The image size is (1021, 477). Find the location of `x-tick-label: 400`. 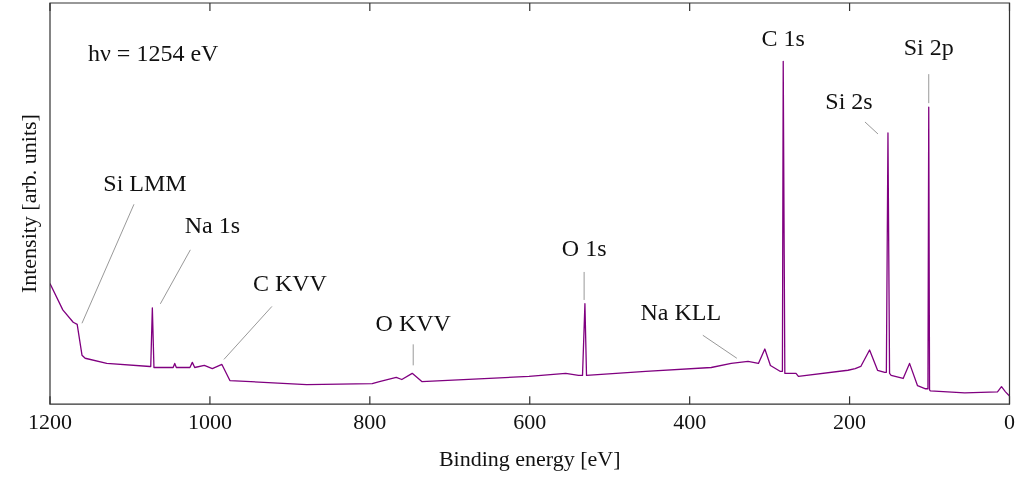

x-tick-label: 400 is located at coordinates (690, 422).